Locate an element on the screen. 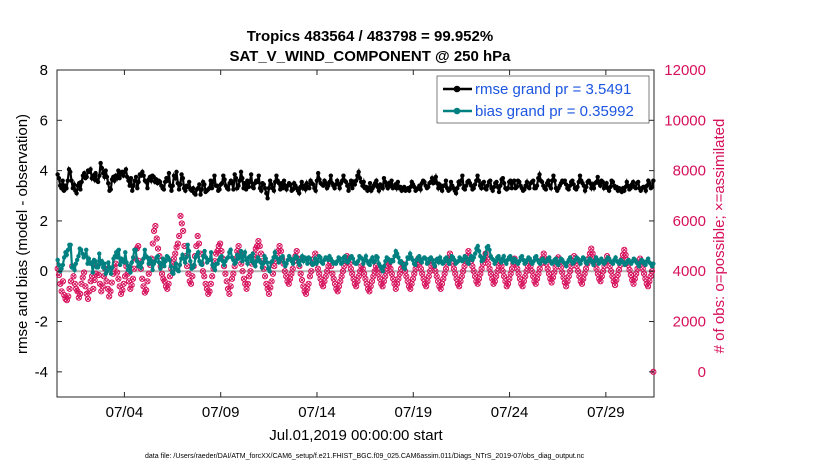 The image size is (830, 470). y-tick-label: 2 is located at coordinates (44, 221).